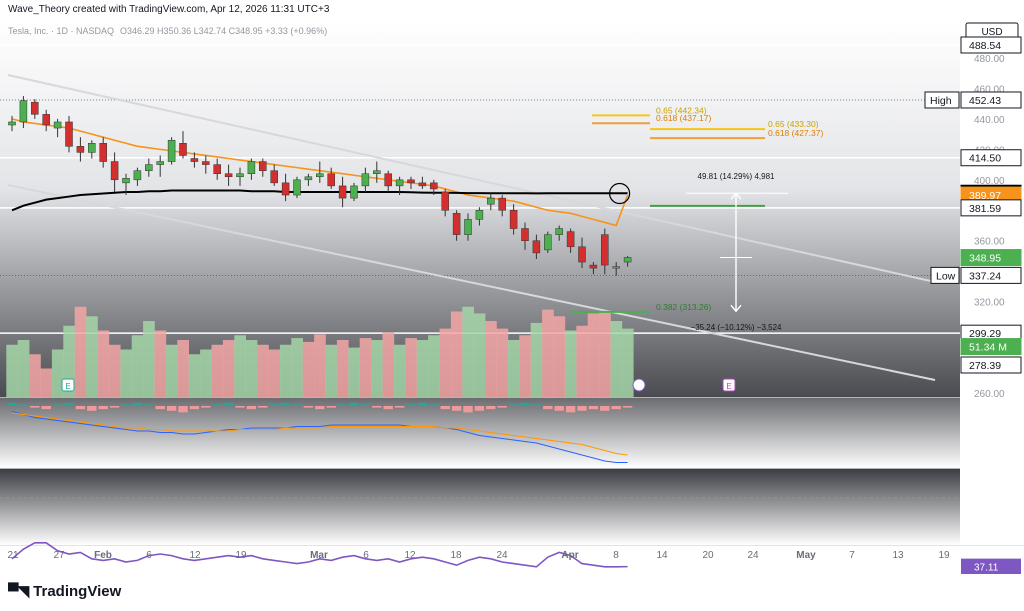 This screenshot has width=1024, height=611. I want to click on price-label-value: 51.34 M, so click(988, 348).